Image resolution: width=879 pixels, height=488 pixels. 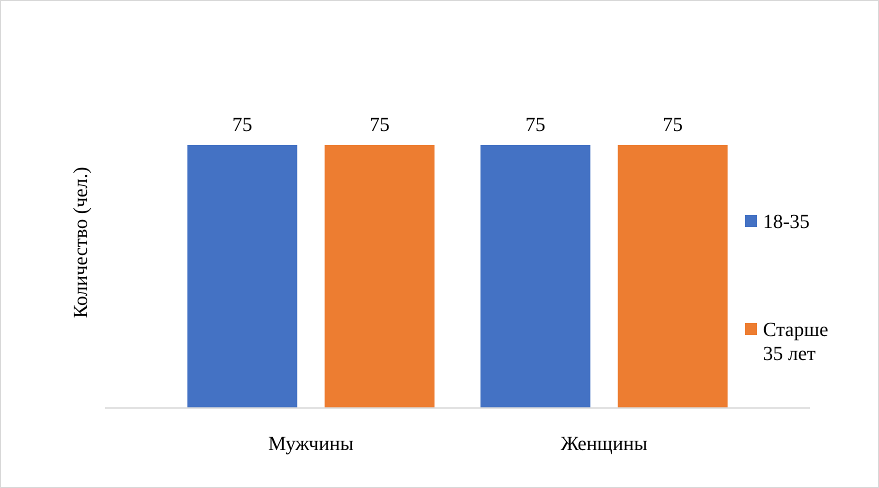 I want to click on legend-label: 18-35, so click(x=786, y=222).